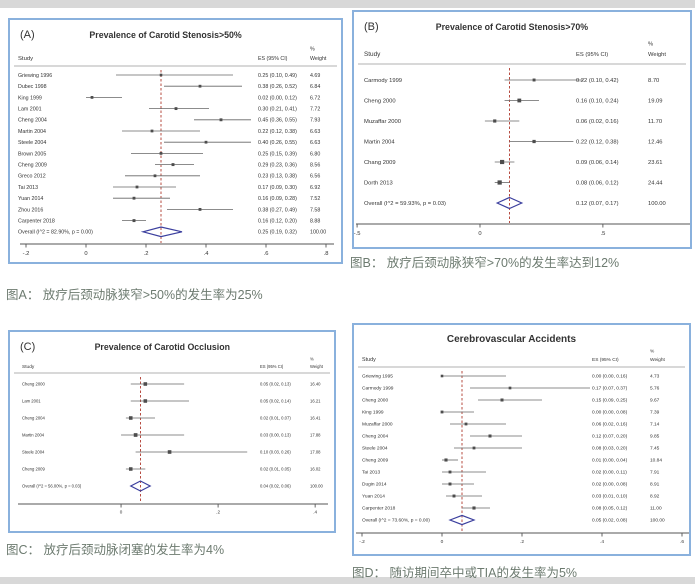 The image size is (695, 584). What do you see at coordinates (277, 121) in the screenshot?
I see `es-value: 0.45 (0.36, 0.55)` at bounding box center [277, 121].